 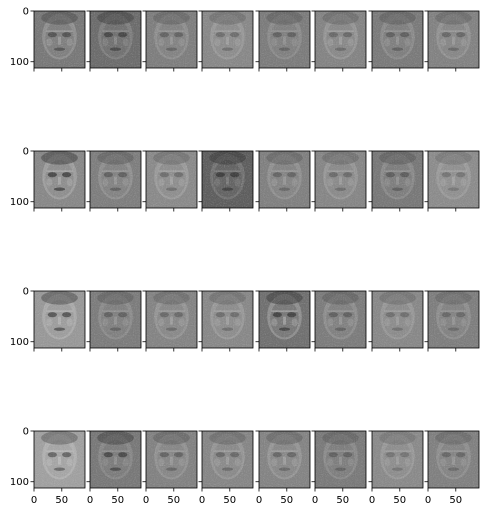 I want to click on panel-r3-c1: 0 50, so click(x=114, y=468).